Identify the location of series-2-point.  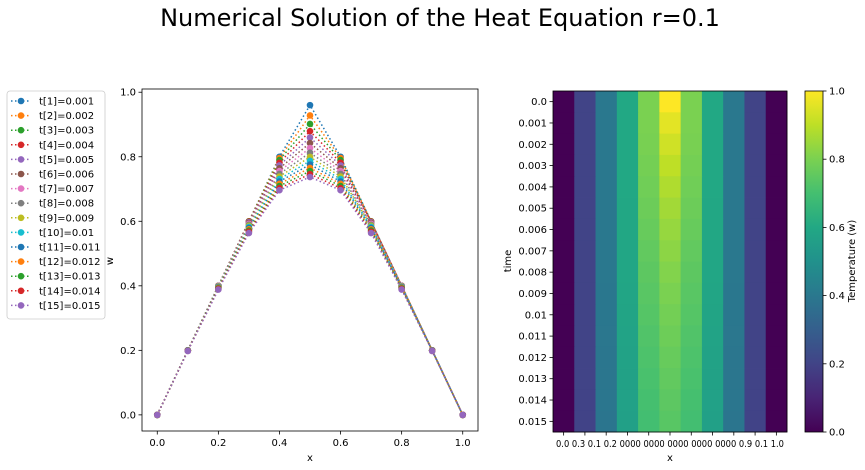
(310, 115).